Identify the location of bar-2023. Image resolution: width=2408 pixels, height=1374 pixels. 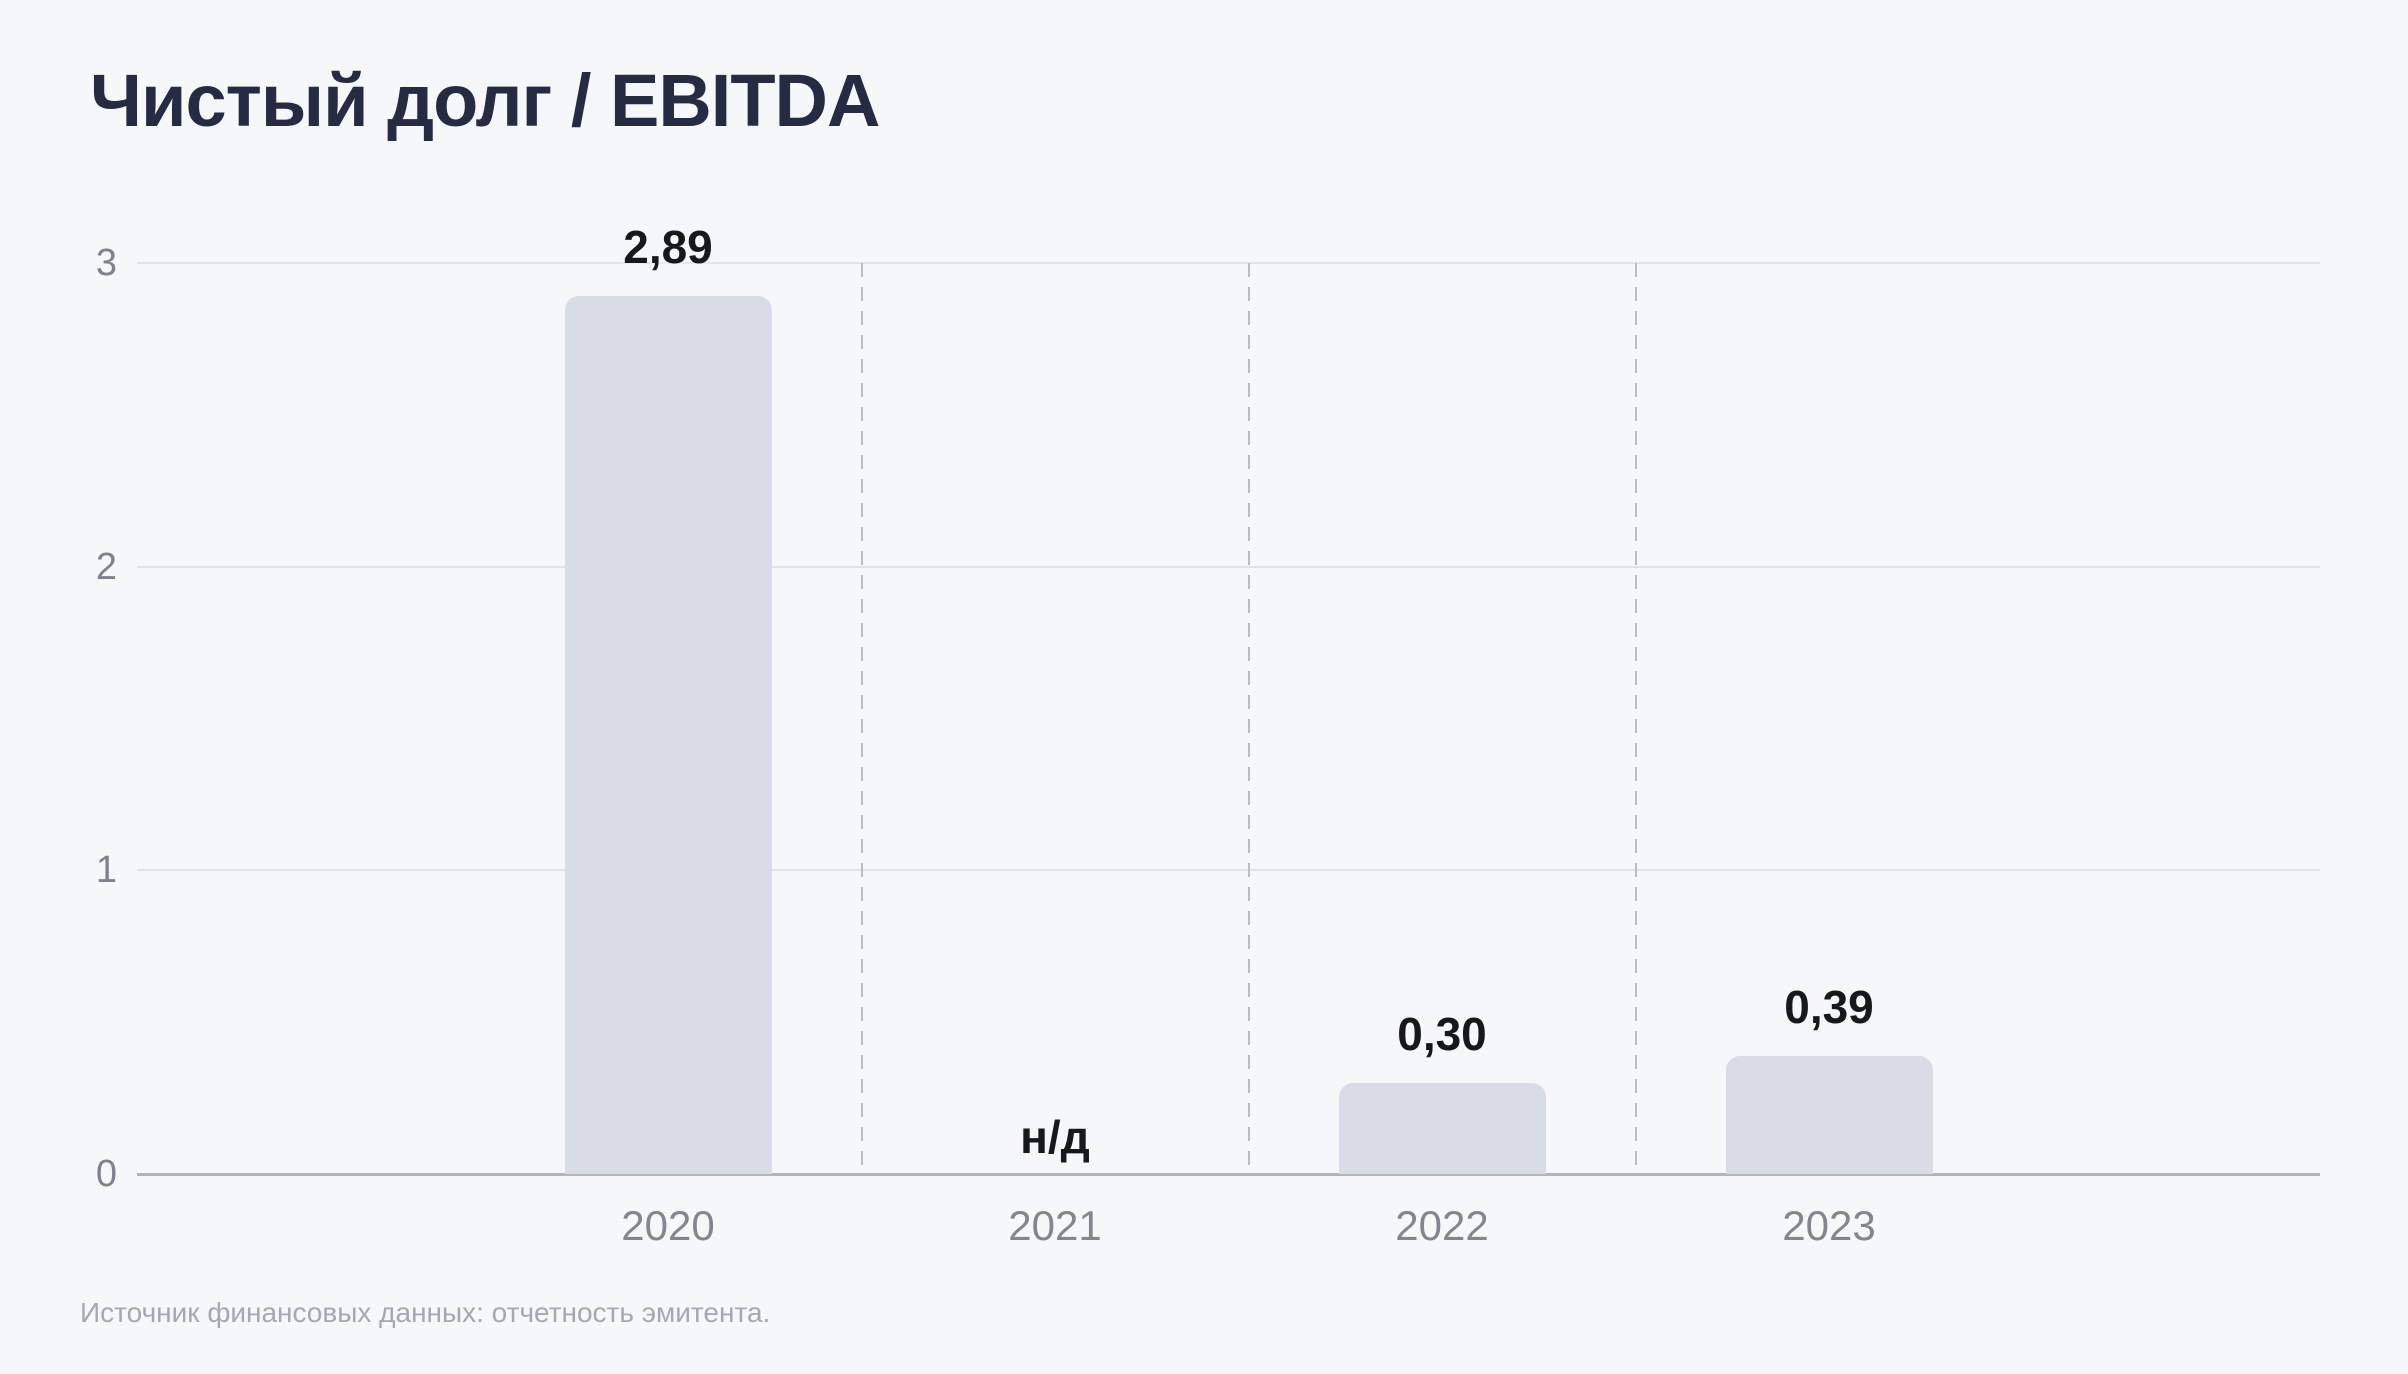
(1829, 1114).